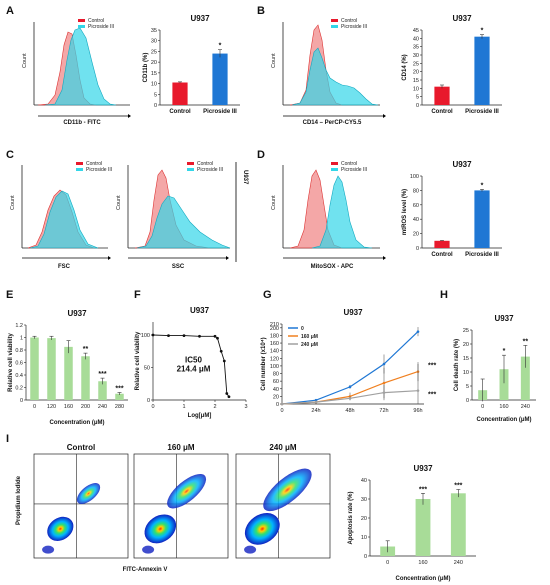 This screenshot has height=585, width=550. I want to click on y-tick-label: 0.2, so click(19, 389).